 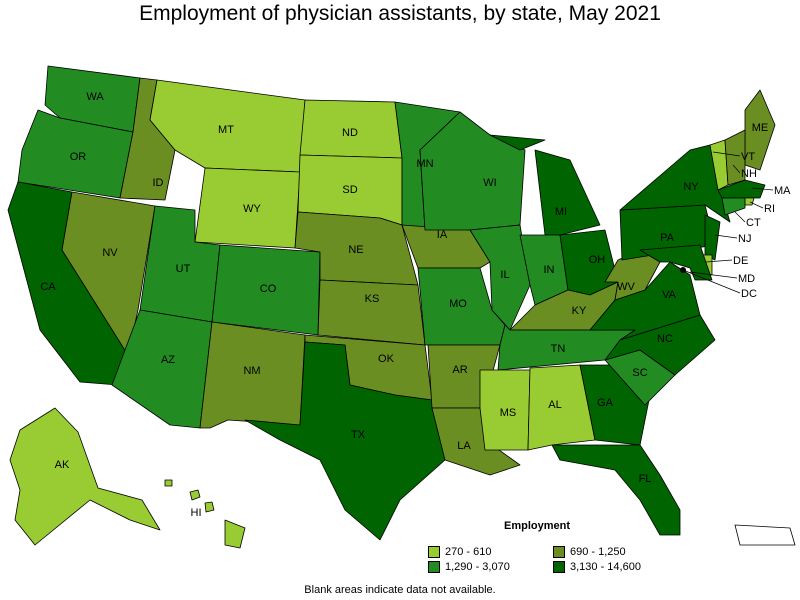 What do you see at coordinates (740, 261) in the screenshot?
I see `state-label-de: DE` at bounding box center [740, 261].